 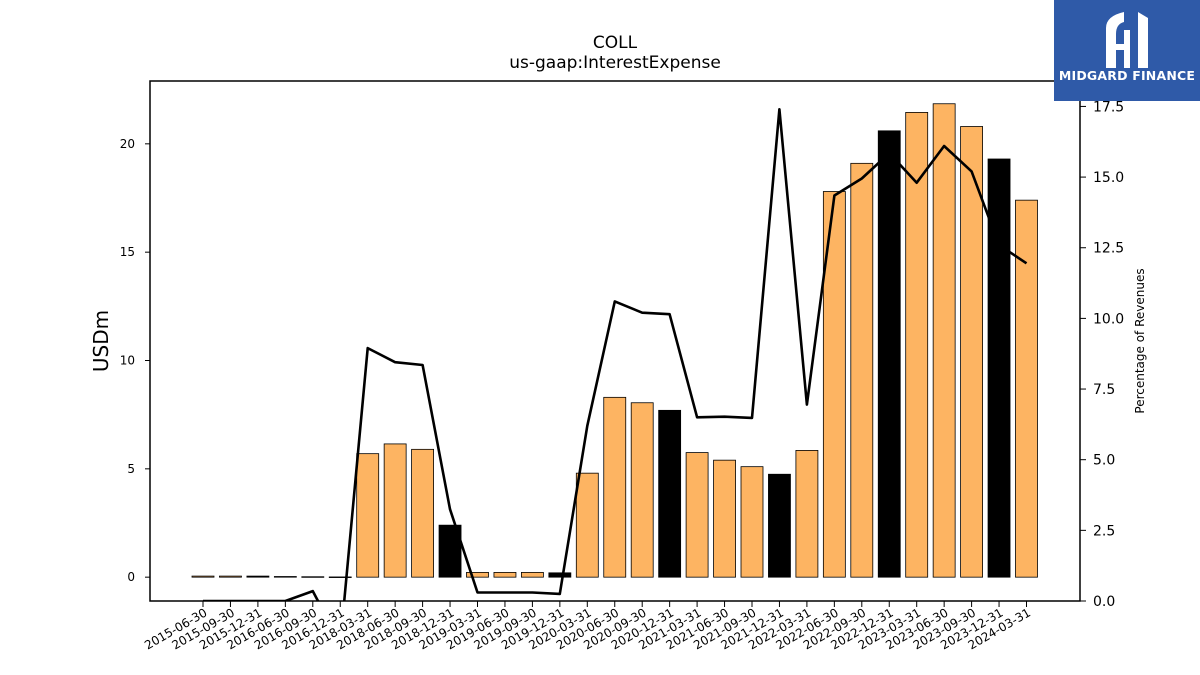 What do you see at coordinates (1108, 249) in the screenshot?
I see `y2-tick-label: 12.5` at bounding box center [1108, 249].